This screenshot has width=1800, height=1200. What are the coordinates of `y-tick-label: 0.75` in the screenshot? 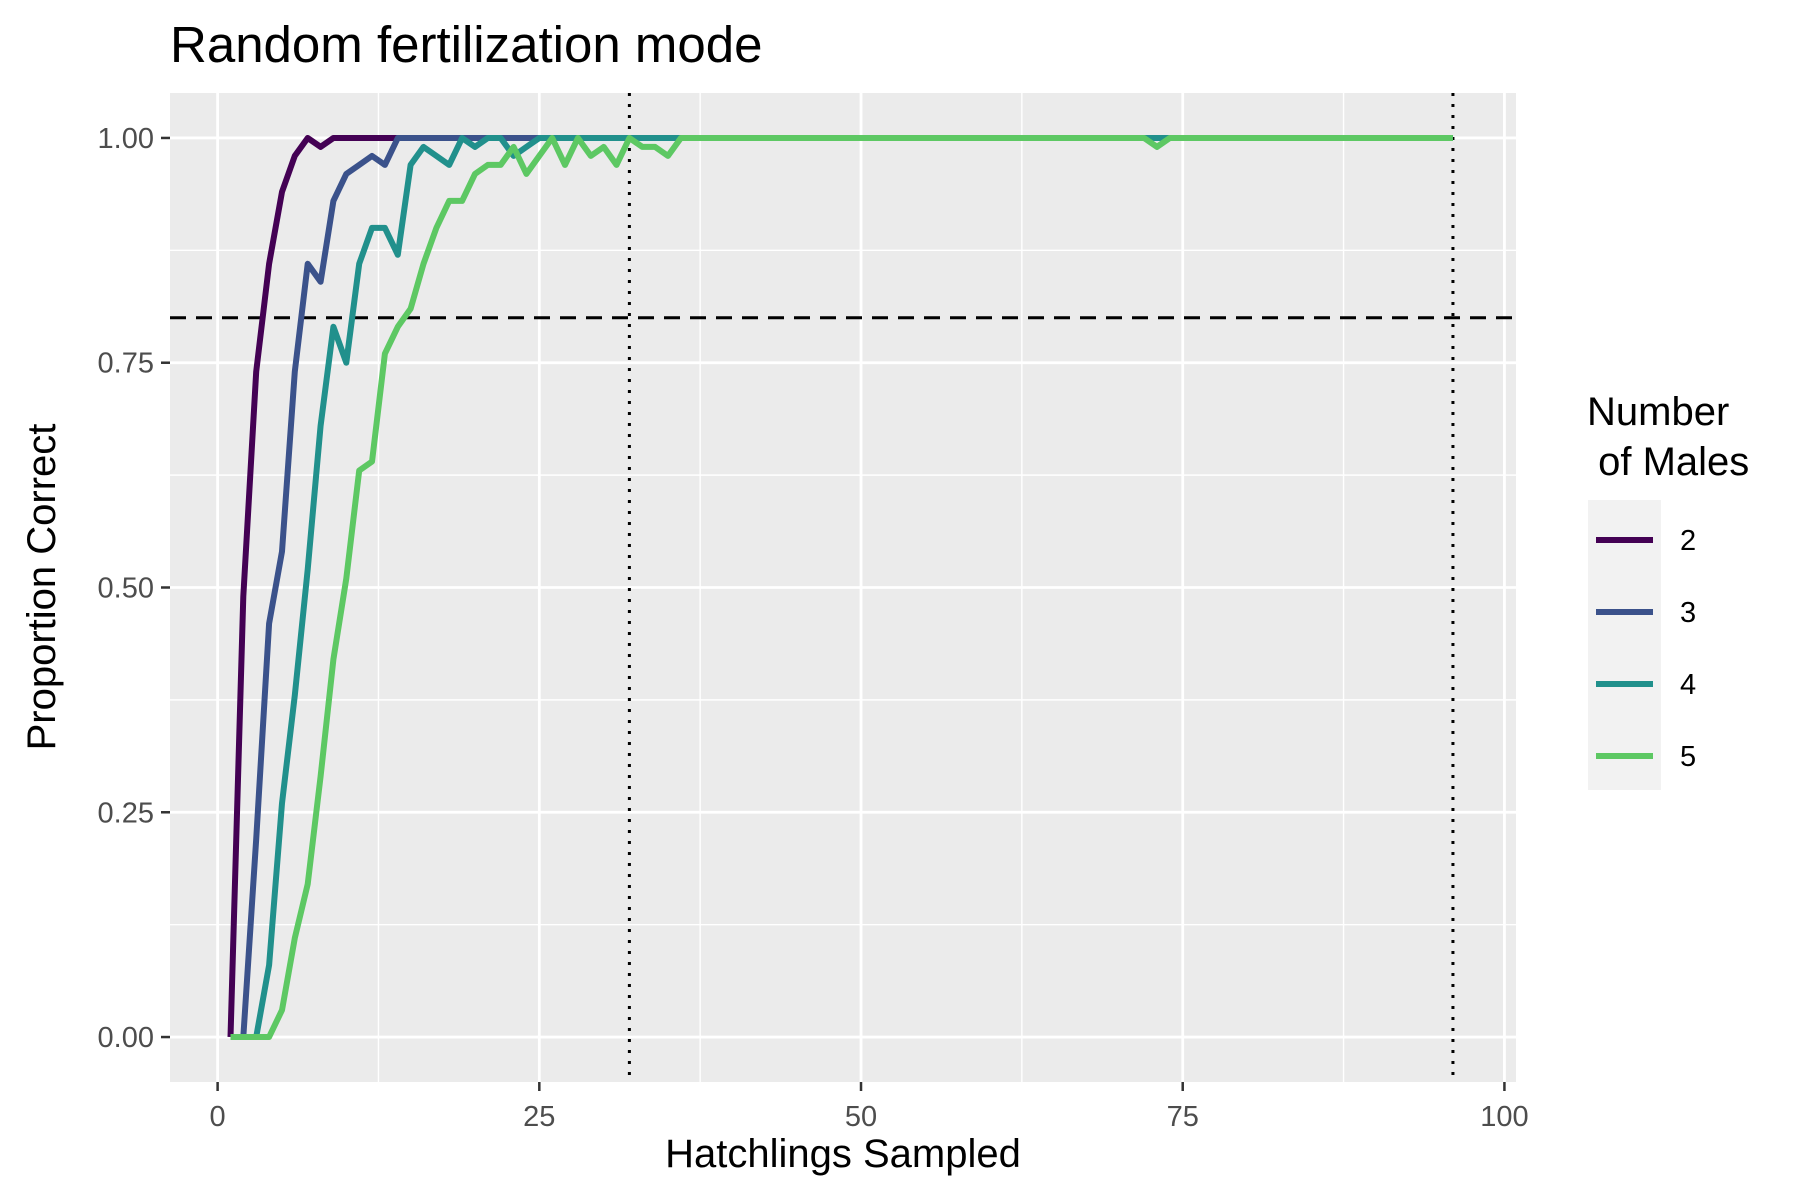 It's located at (126, 364).